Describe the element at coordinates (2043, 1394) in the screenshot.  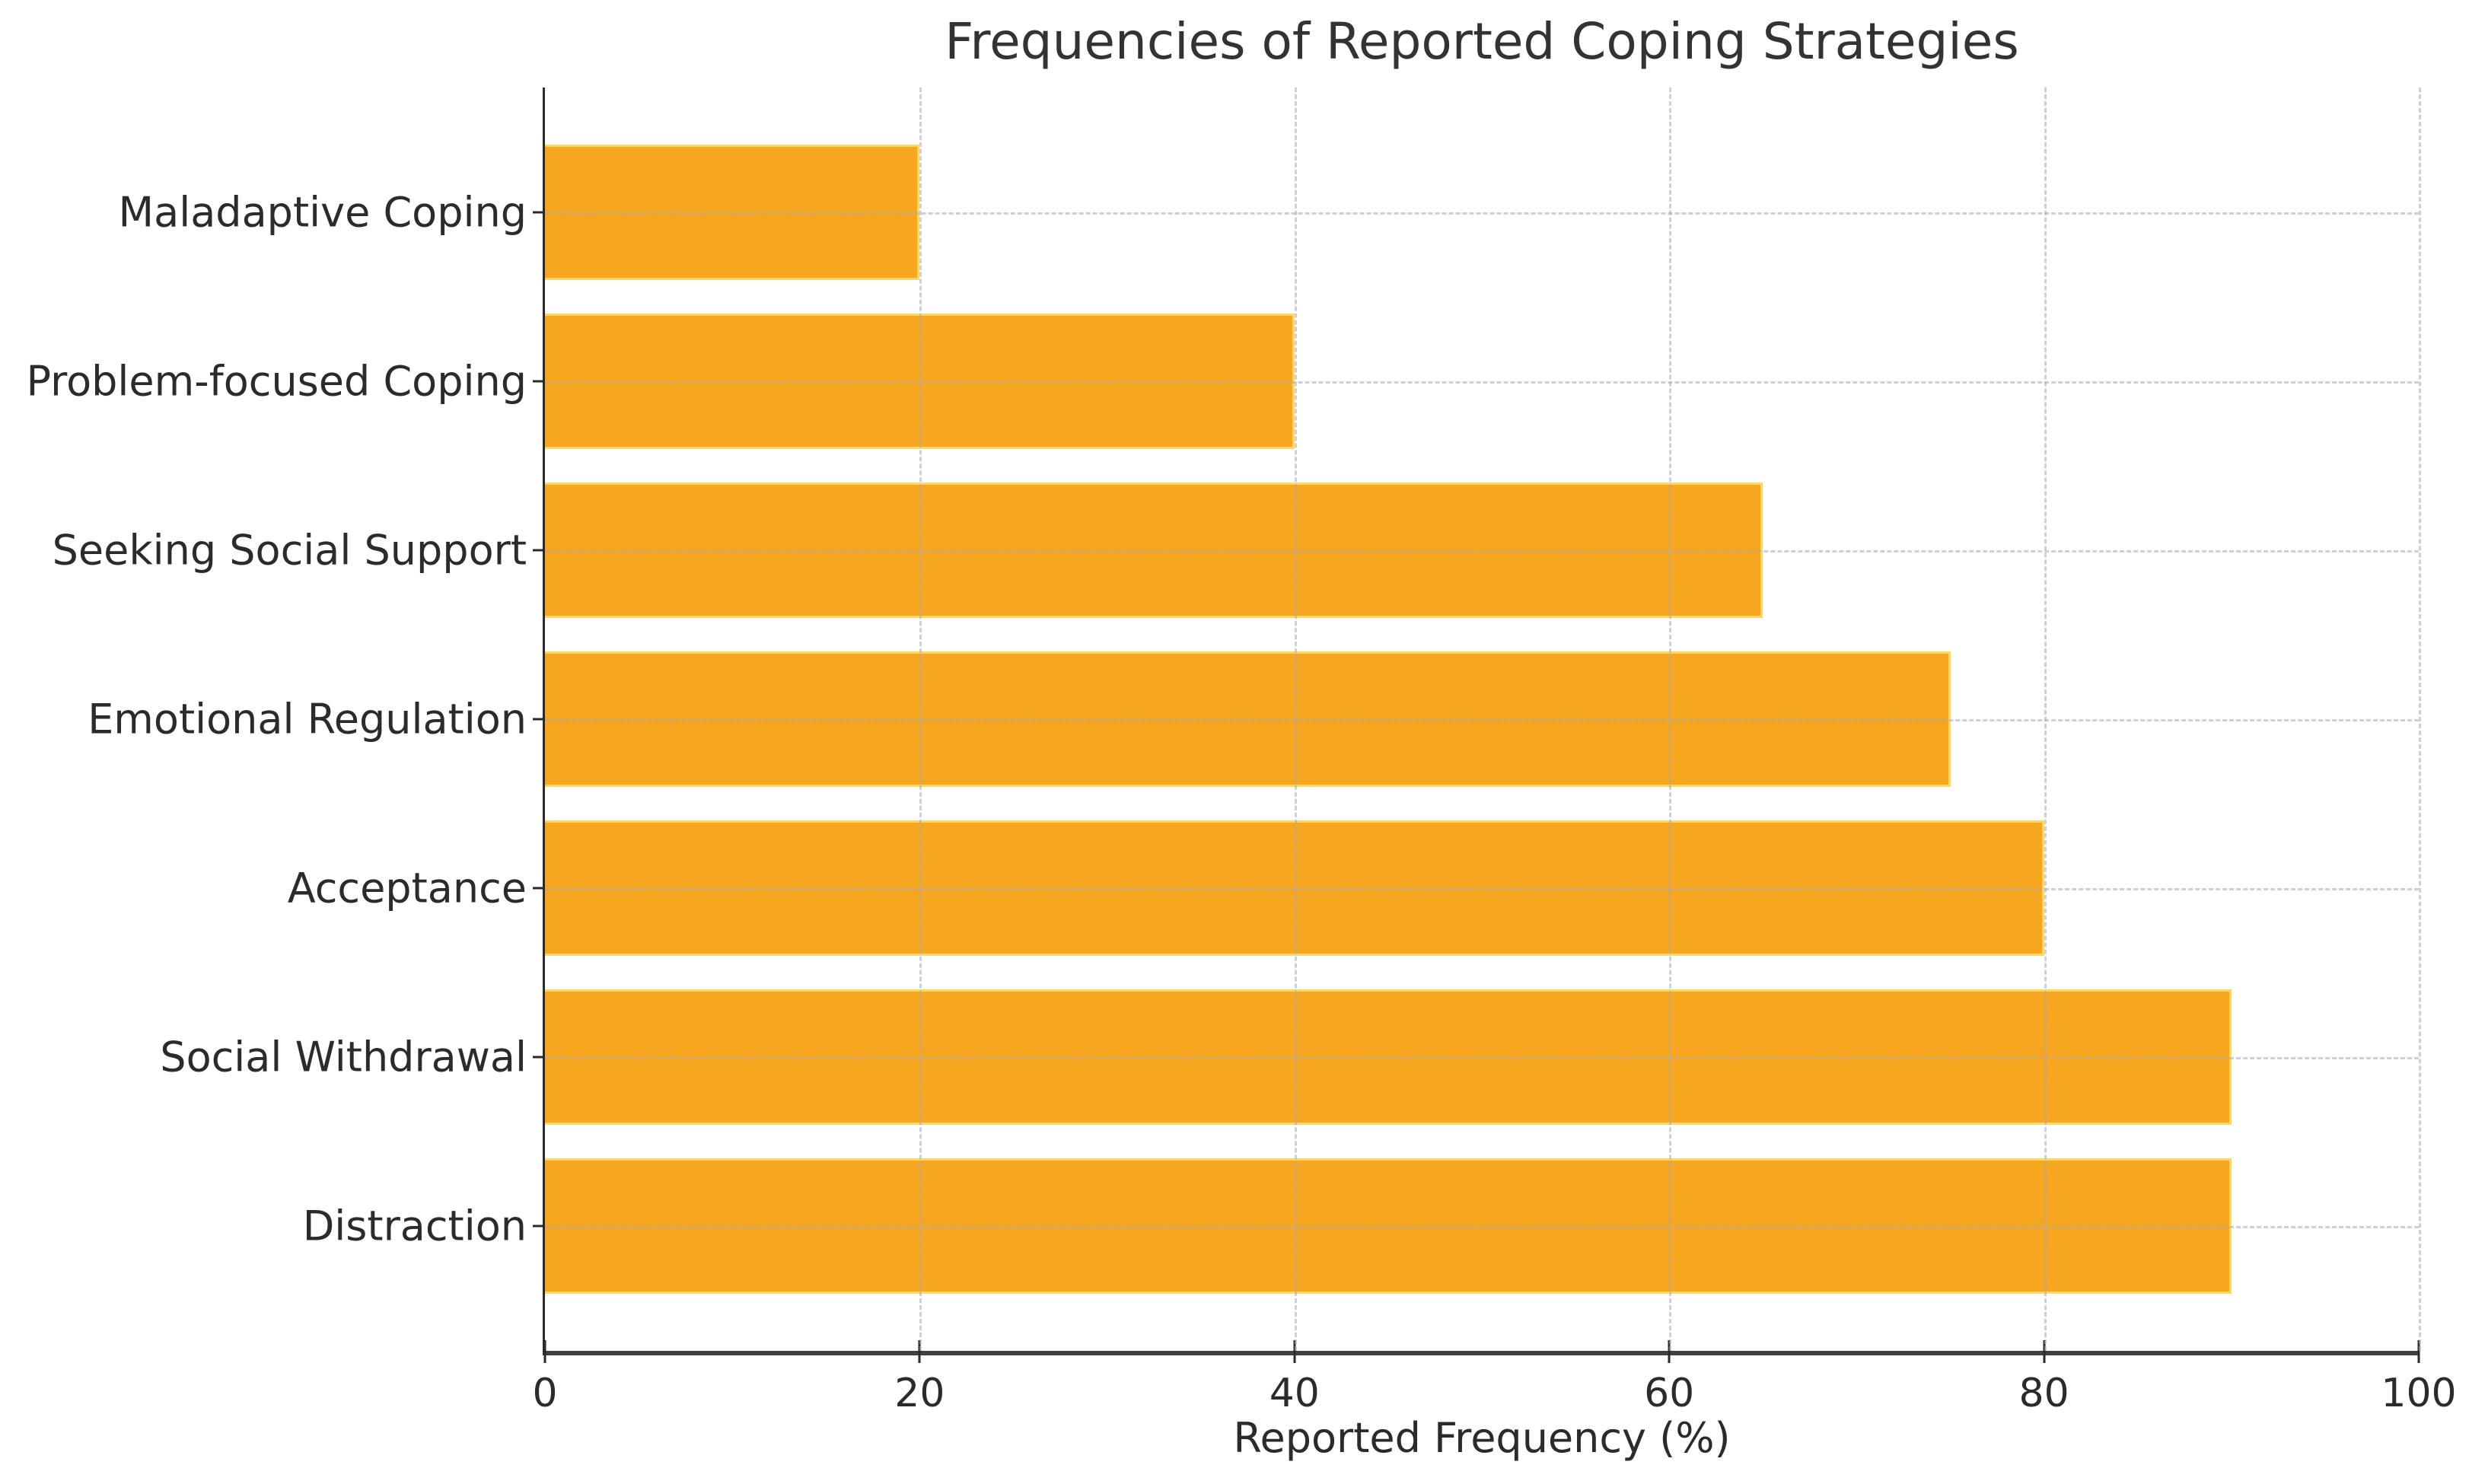
I see `x-tick-label: 80` at that location.